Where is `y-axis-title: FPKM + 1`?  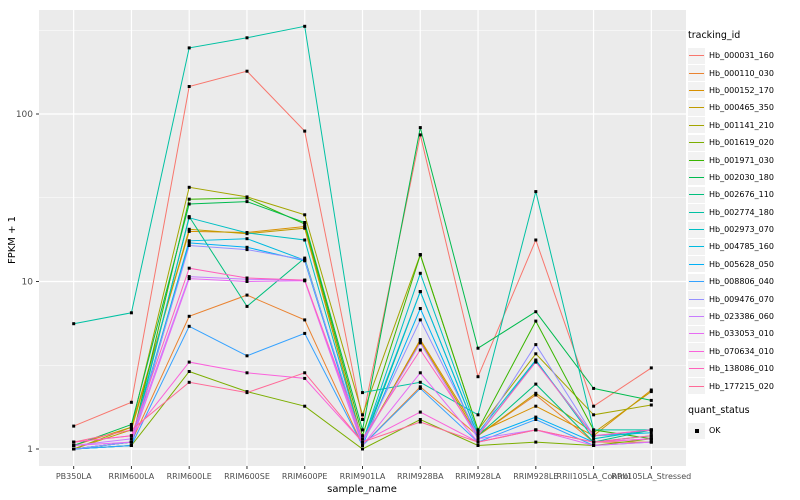
y-axis-title: FPKM + 1 is located at coordinates (12, 240).